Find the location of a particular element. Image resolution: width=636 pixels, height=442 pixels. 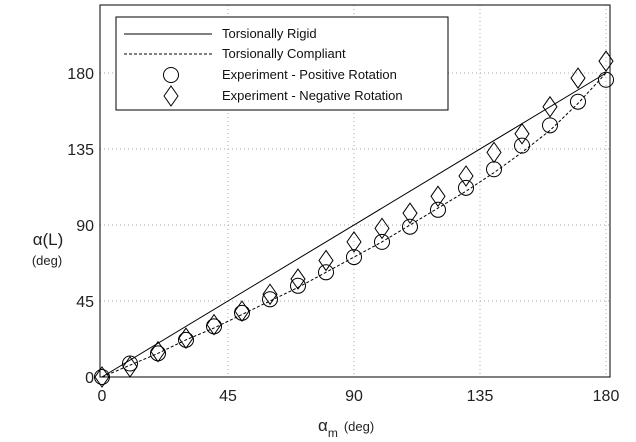

legend-label-positive: Experiment - Positive Rotation is located at coordinates (309, 74).